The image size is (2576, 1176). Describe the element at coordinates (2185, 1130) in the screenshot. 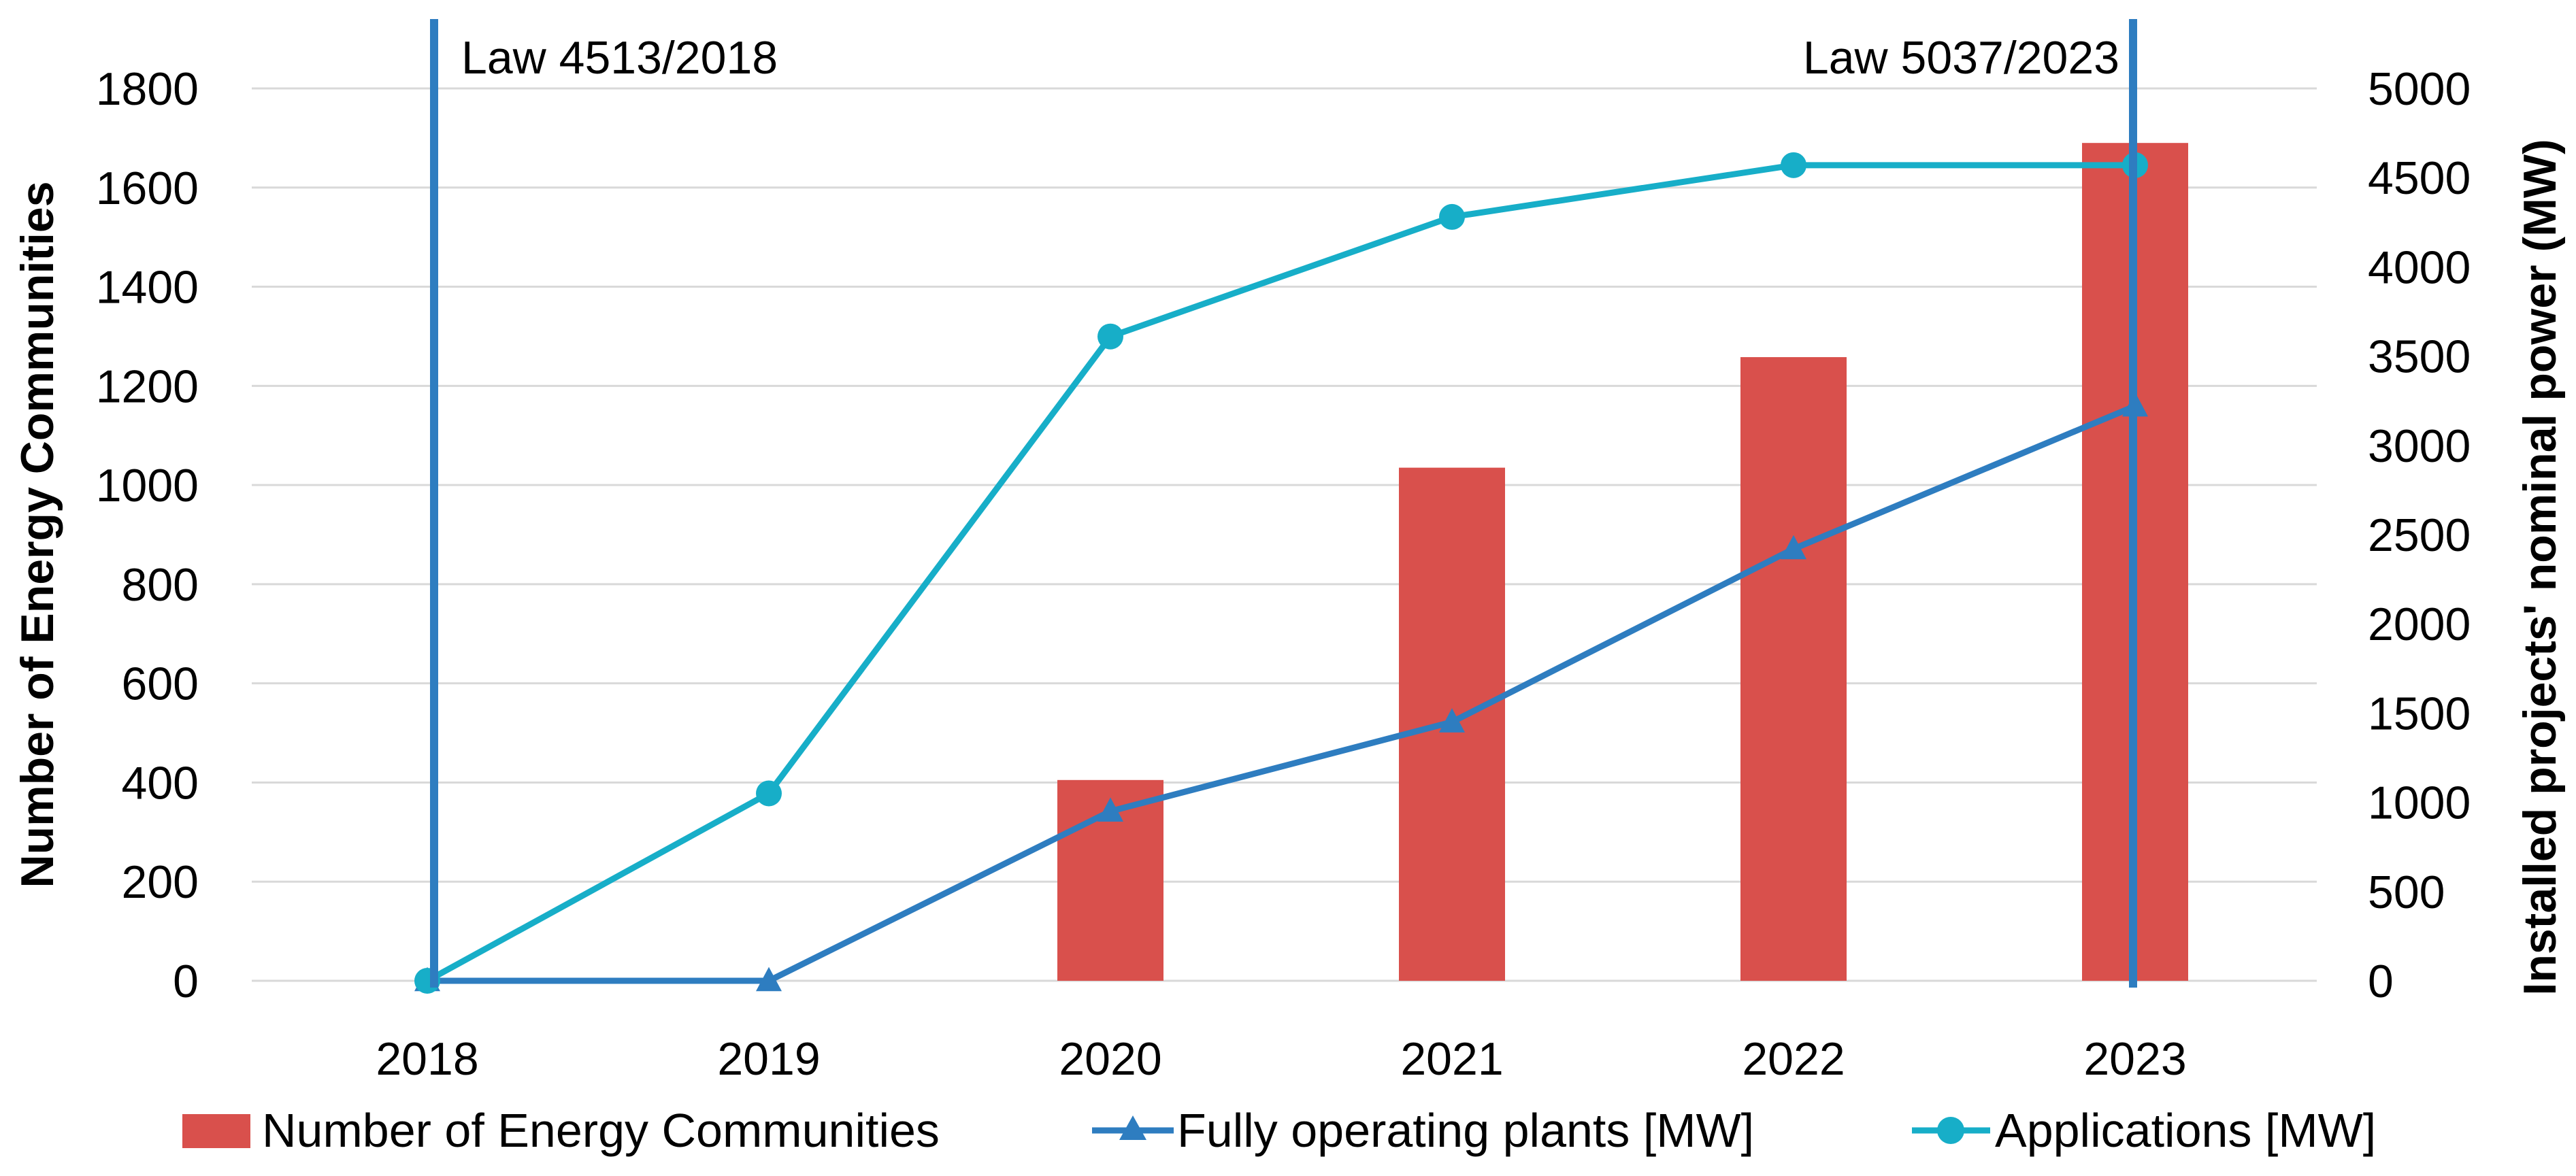

I see `legend-label: Applications [MW]` at that location.